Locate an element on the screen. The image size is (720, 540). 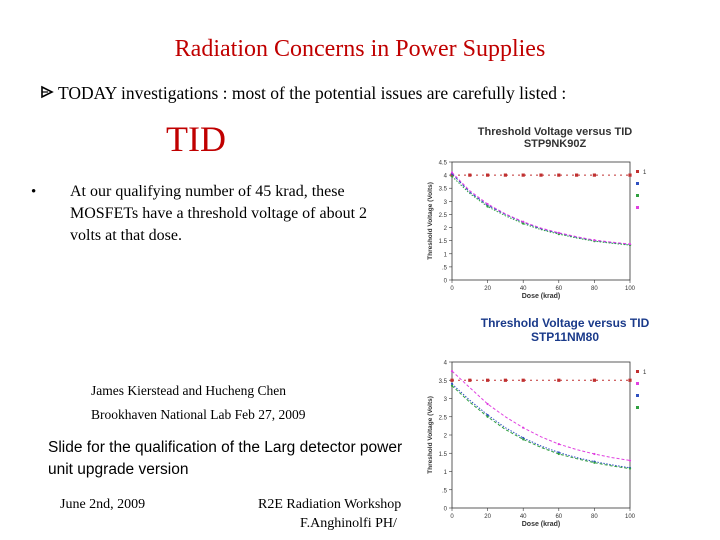
credit-authors: James Kierstead and Hucheng Chen is located at coordinates (188, 390).